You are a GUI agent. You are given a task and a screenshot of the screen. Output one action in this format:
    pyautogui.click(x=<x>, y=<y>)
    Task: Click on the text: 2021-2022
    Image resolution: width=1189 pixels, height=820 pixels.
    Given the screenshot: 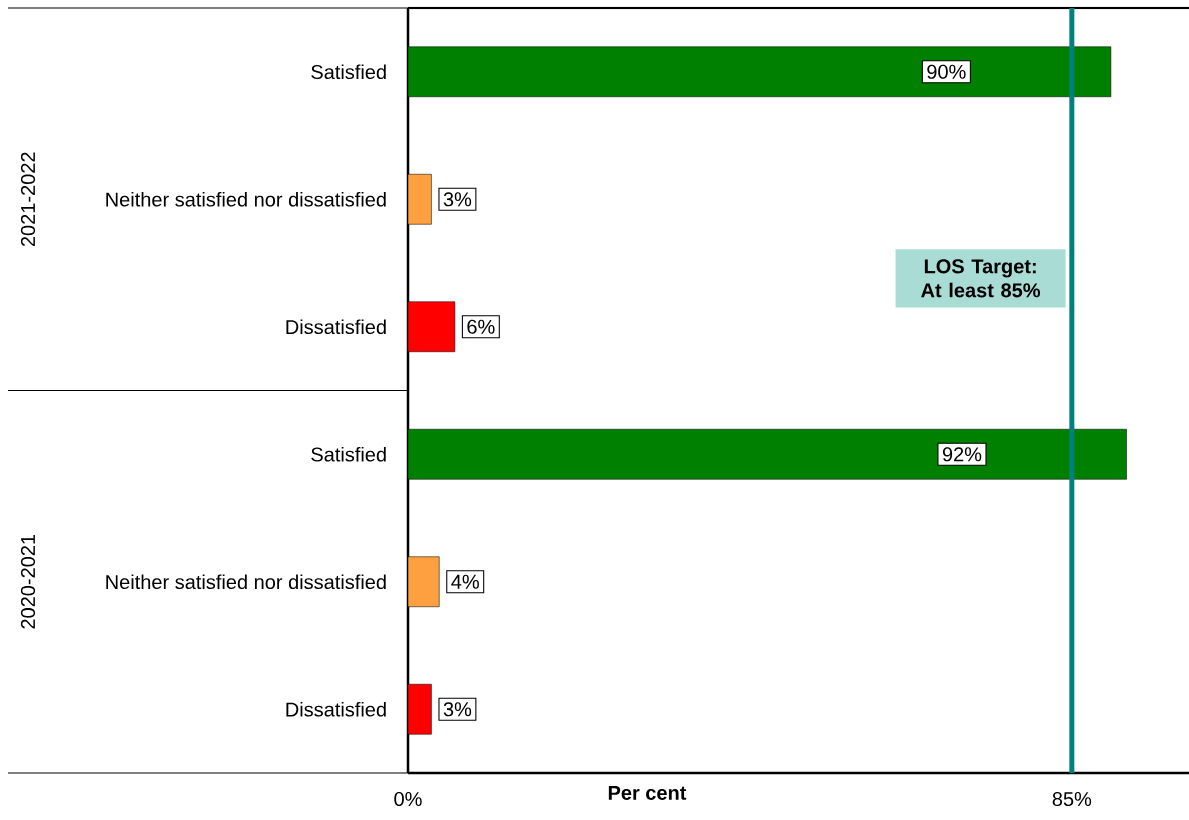 What is the action you would take?
    pyautogui.click(x=28, y=199)
    